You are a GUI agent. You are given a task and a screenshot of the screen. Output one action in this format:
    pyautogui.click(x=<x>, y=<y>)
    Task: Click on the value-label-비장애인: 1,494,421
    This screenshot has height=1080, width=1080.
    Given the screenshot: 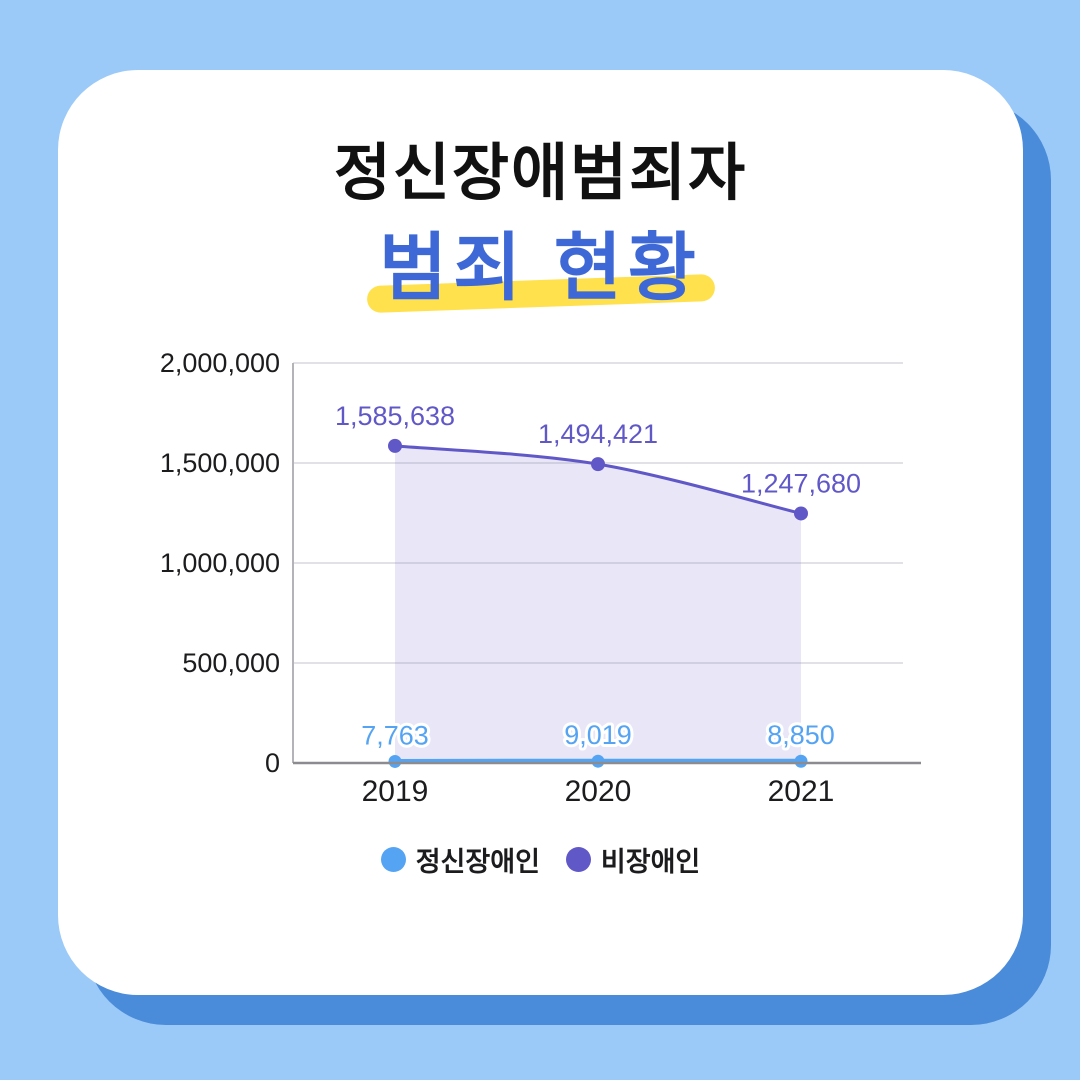 What is the action you would take?
    pyautogui.click(x=598, y=434)
    